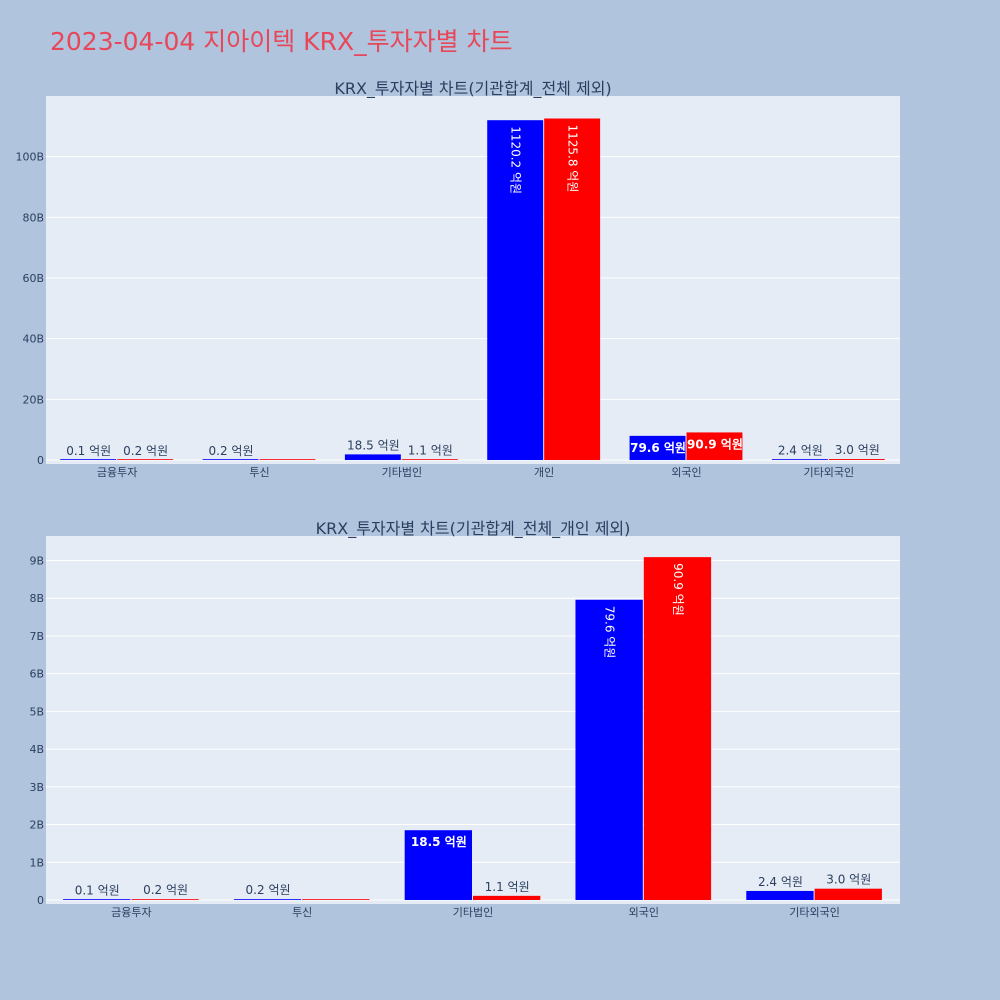 The height and width of the screenshot is (1000, 1000). Describe the element at coordinates (472, 89) in the screenshot. I see `chart-title-1: KRX_투자자별 차트(기관합계_전체 제외)` at that location.